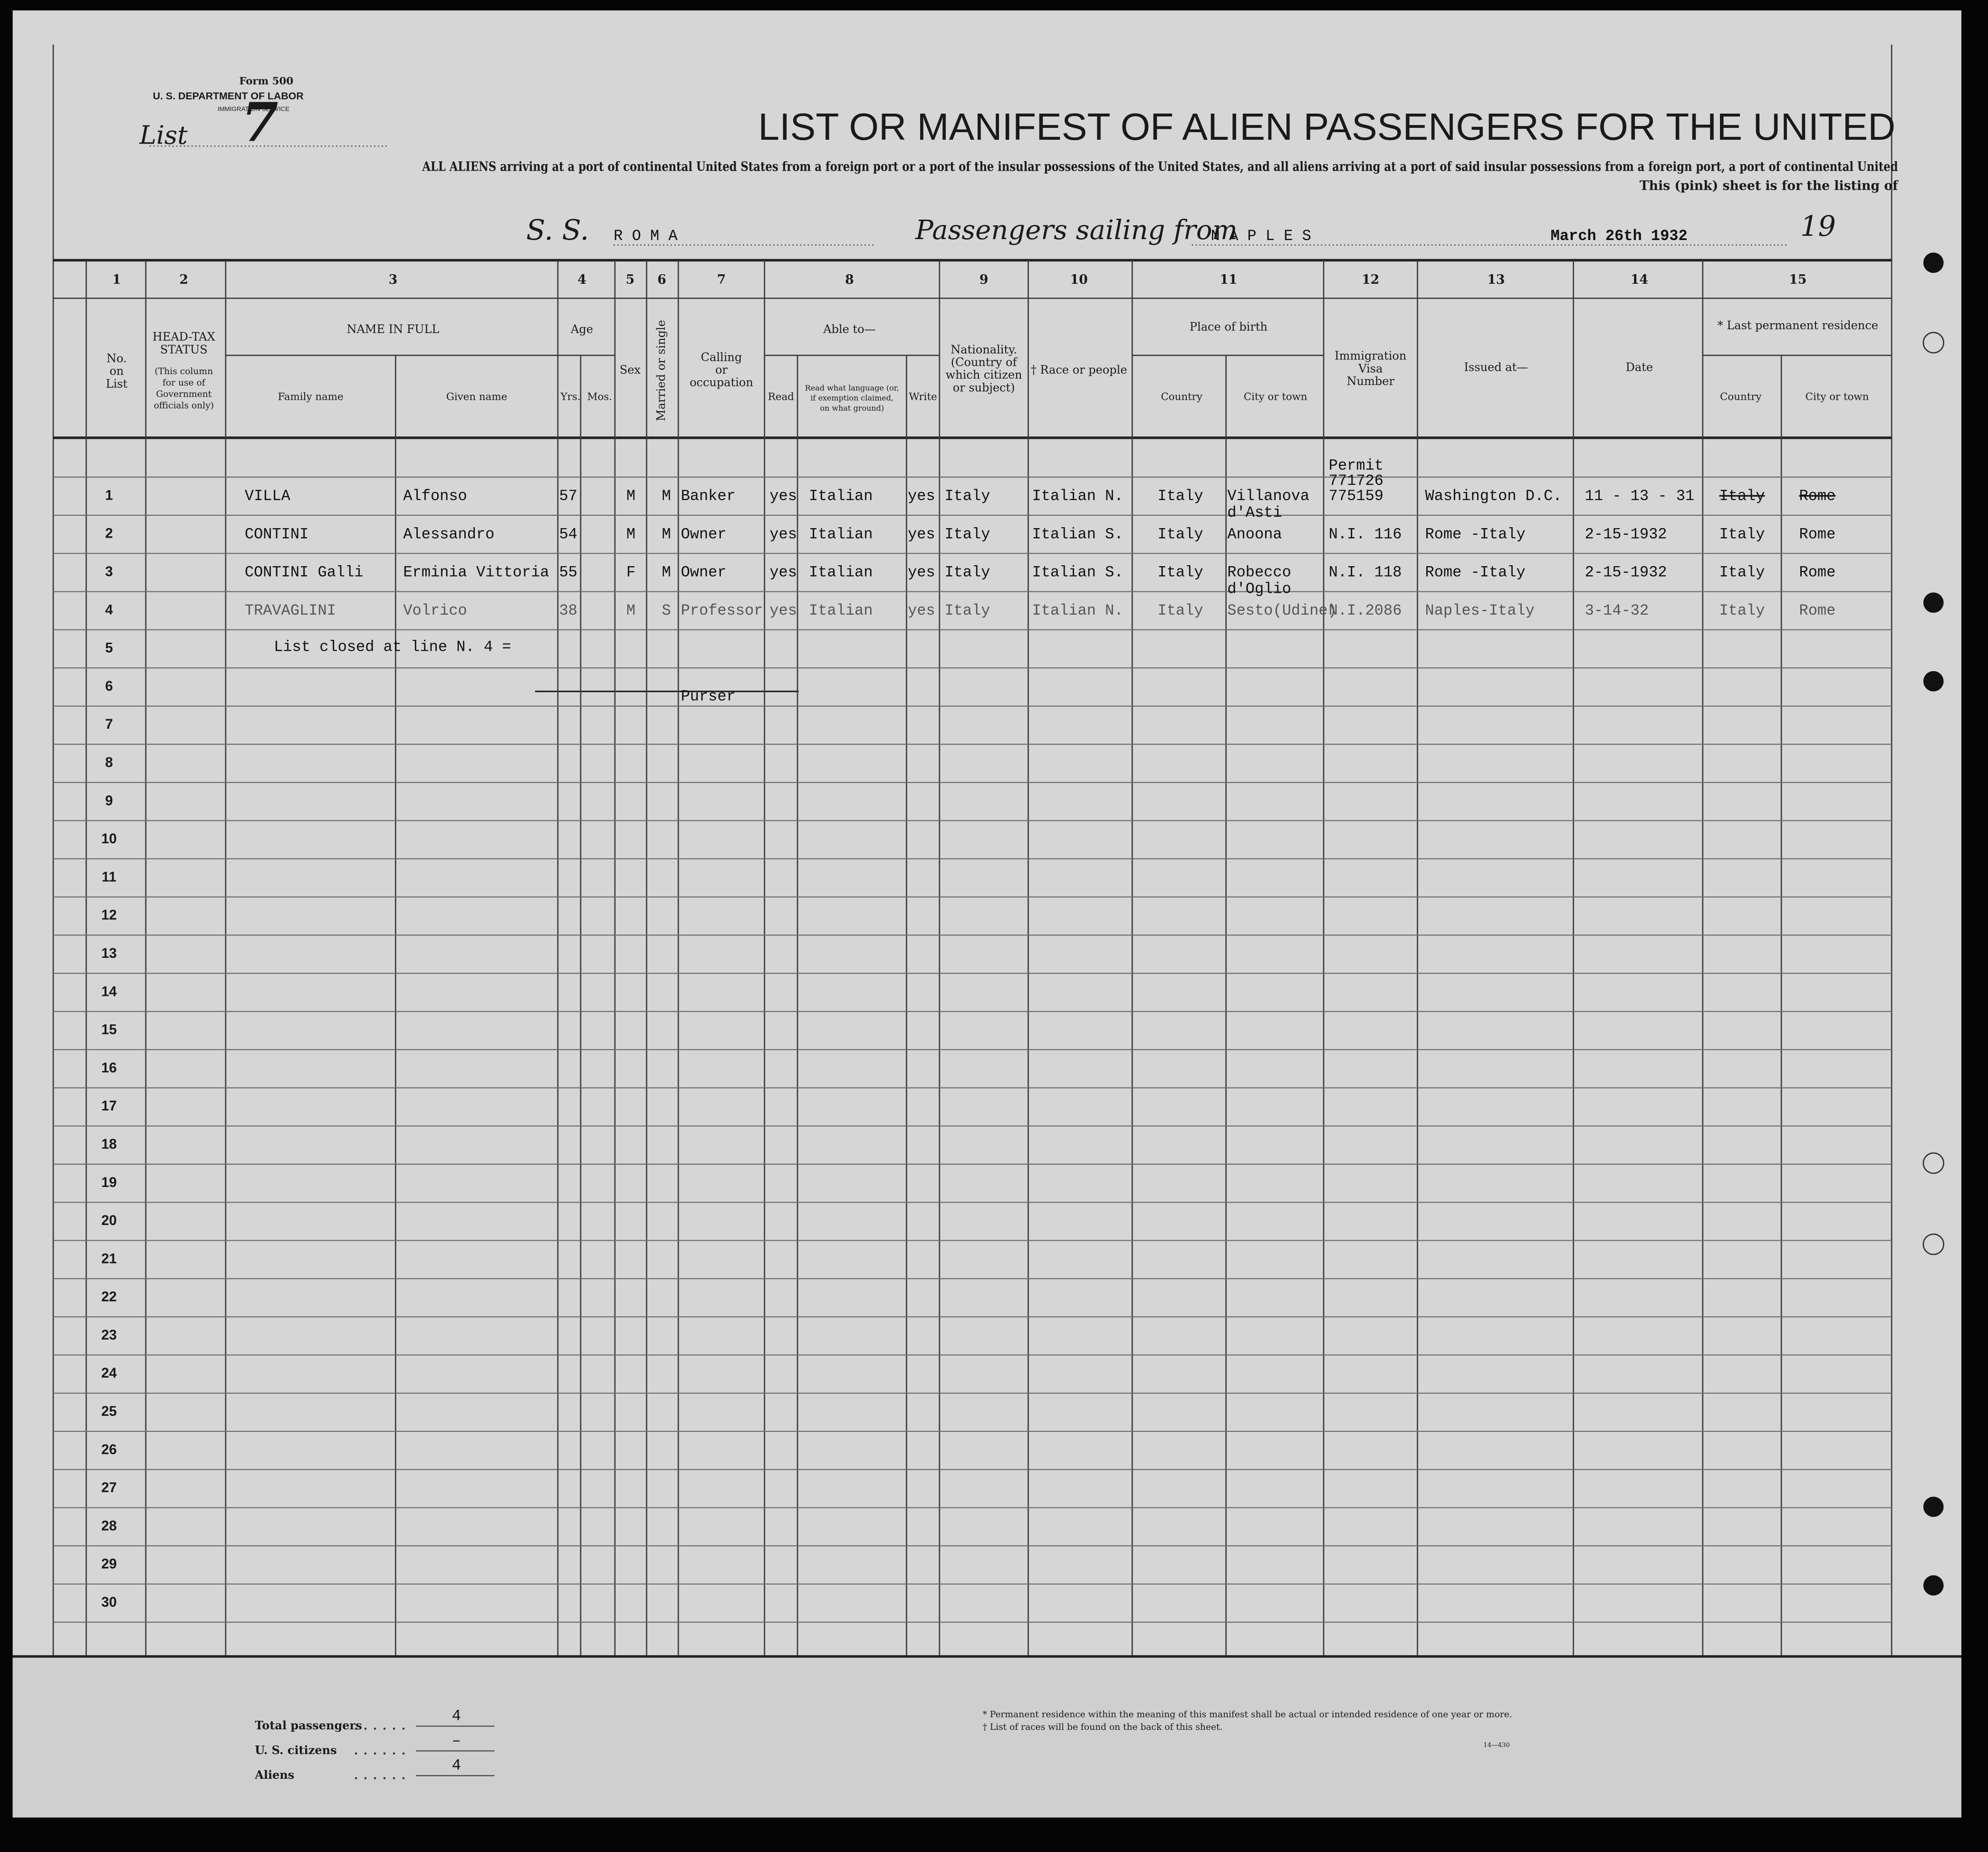  Describe the element at coordinates (708, 496) in the screenshot. I see `cell-occupation: Banker` at that location.